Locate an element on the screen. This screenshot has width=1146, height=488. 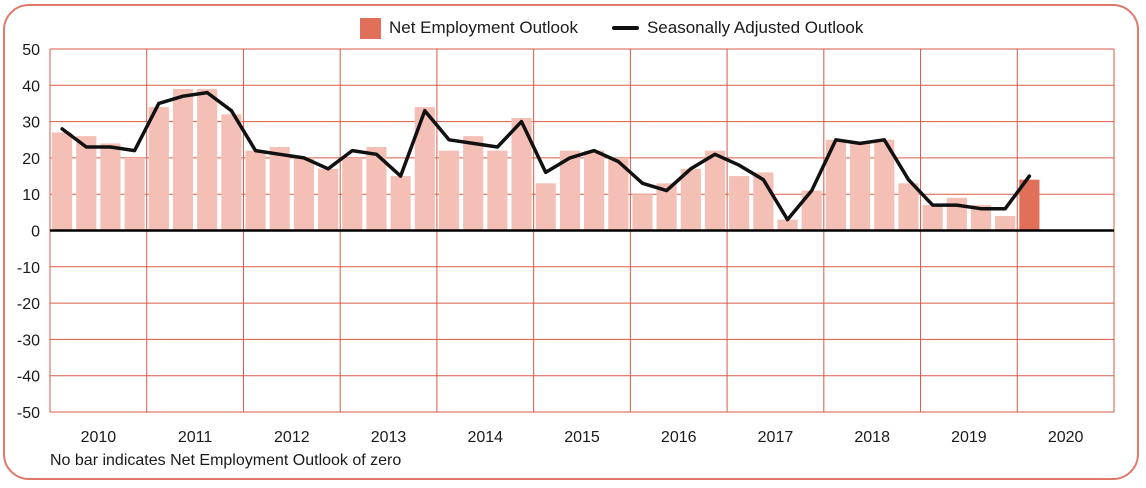
legend-item-net-employment: Net Employment Outlook is located at coordinates (469, 28).